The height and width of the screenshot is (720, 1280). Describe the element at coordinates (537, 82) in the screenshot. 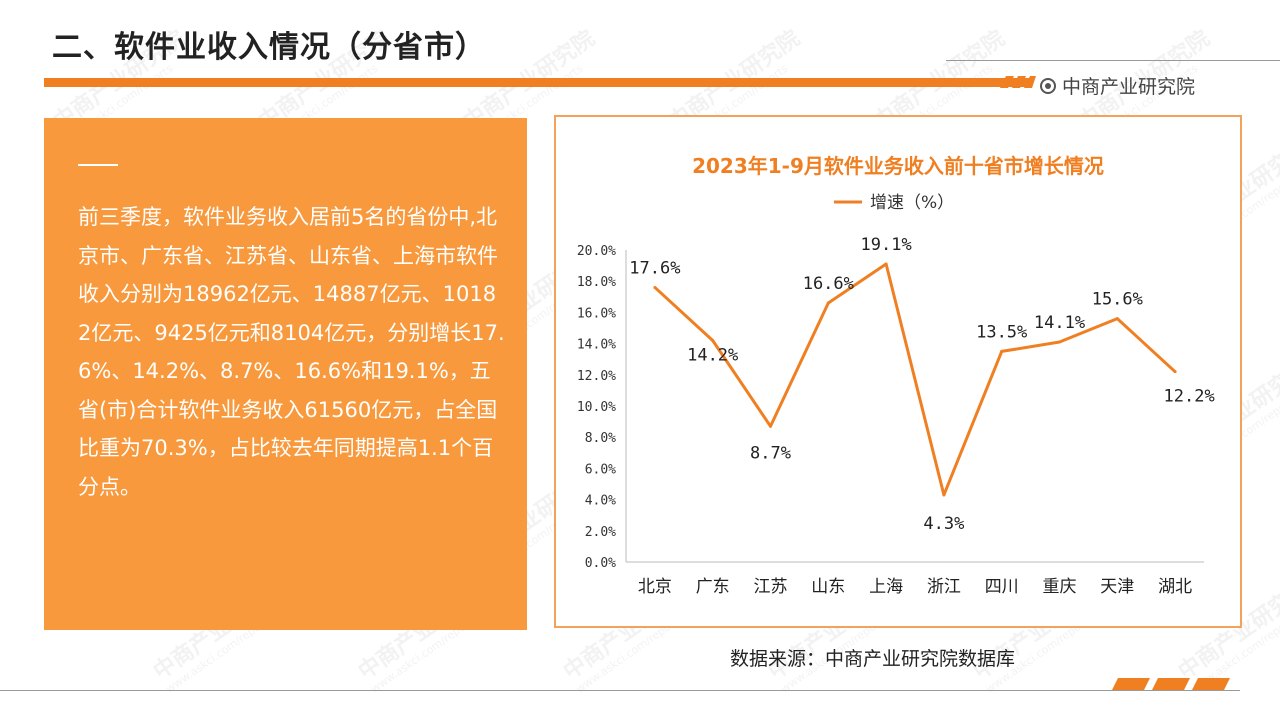

I see `title-underline-bar` at that location.